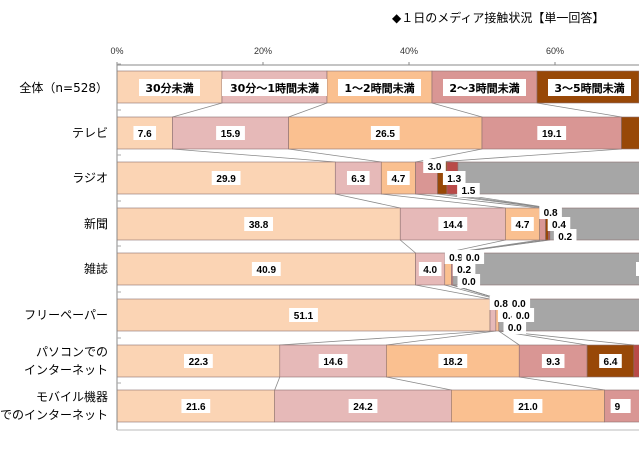  What do you see at coordinates (468, 191) in the screenshot?
I see `data-label: 1.5` at bounding box center [468, 191].